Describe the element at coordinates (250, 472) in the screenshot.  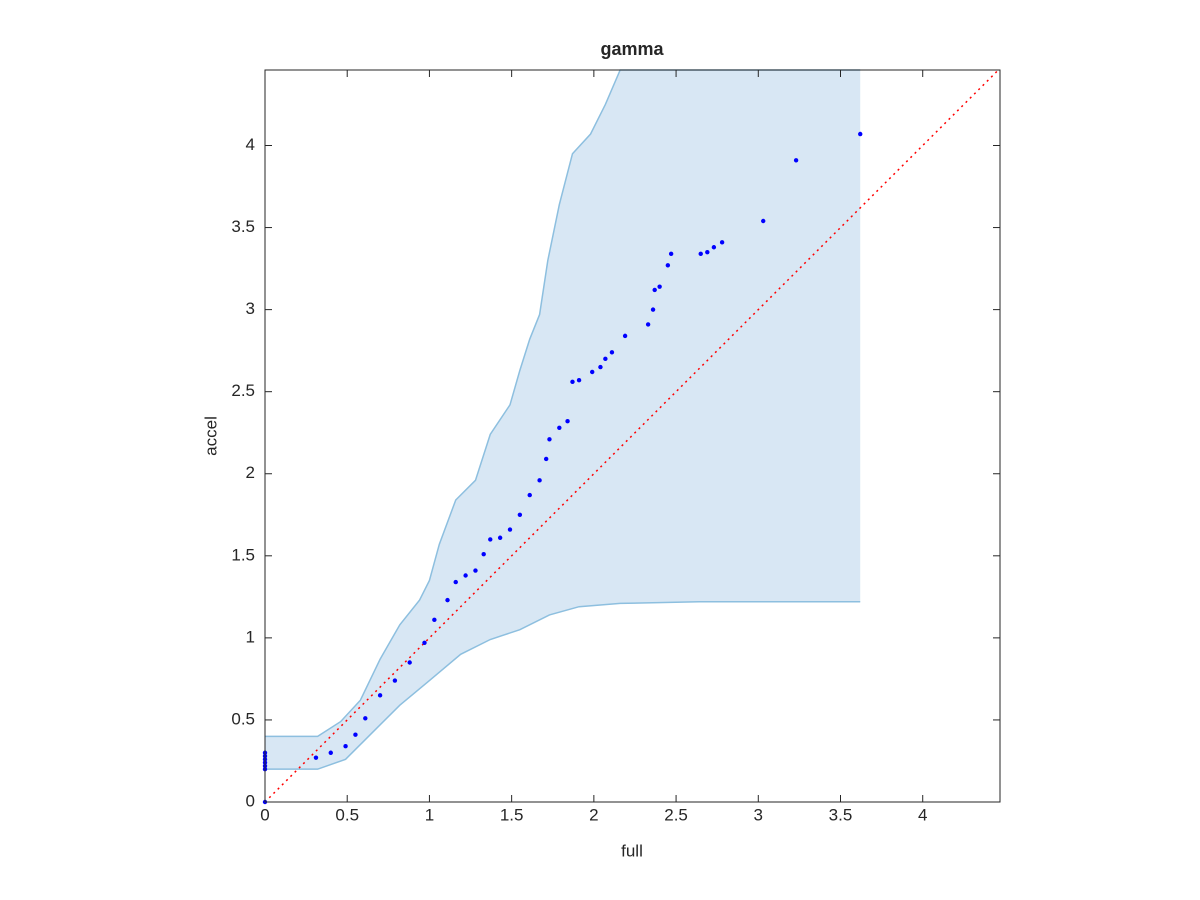
I see `y-tick-label: 2` at that location.